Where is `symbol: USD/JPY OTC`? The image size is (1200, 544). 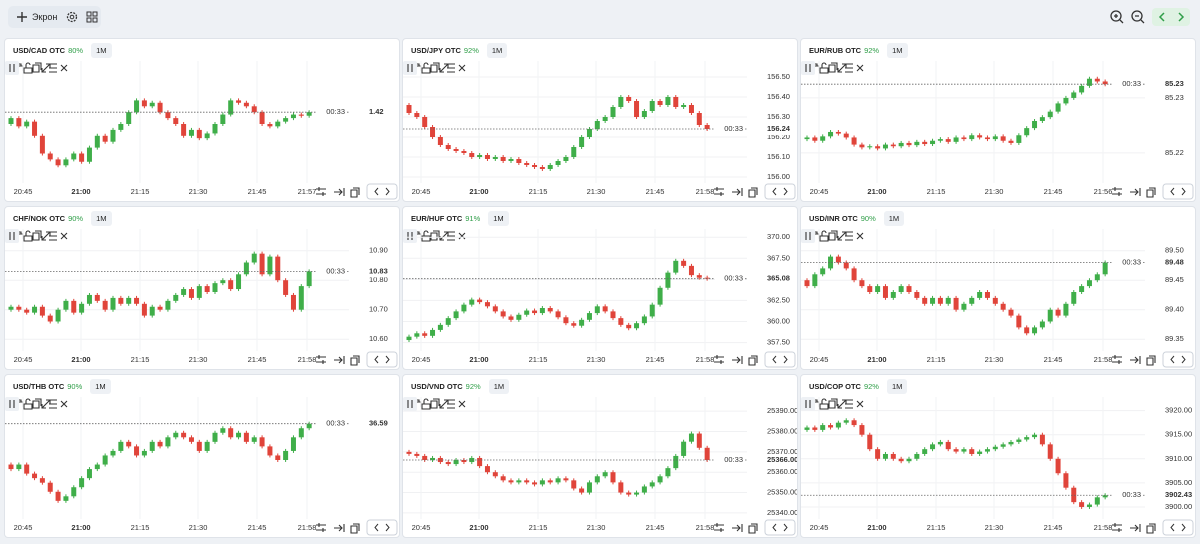
symbol: USD/JPY OTC is located at coordinates (436, 50).